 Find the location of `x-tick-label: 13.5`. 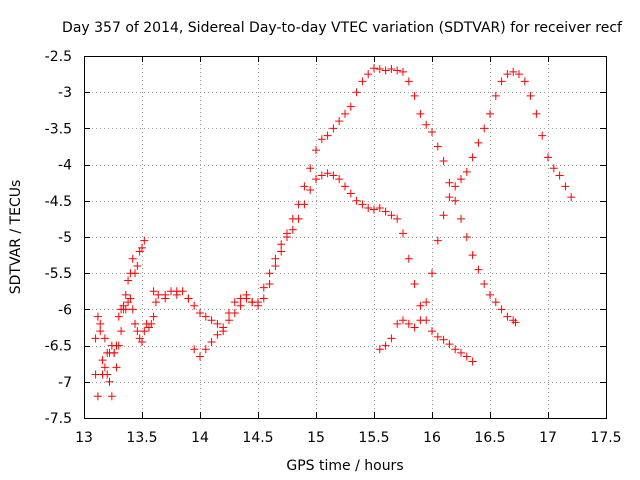

x-tick-label: 13.5 is located at coordinates (141, 438).